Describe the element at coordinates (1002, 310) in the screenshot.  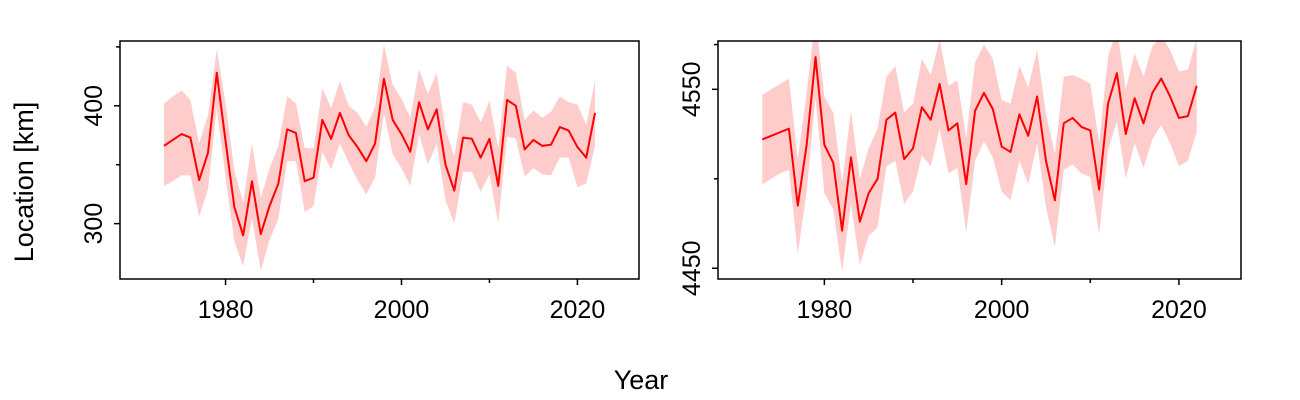
I see `right-x-tick-label: 2000` at that location.